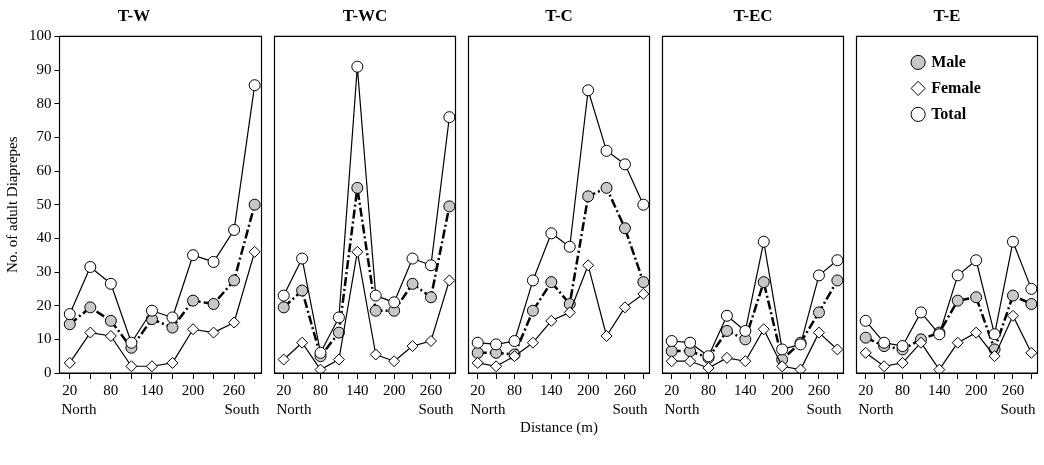 The height and width of the screenshot is (465, 1044). Describe the element at coordinates (44, 136) in the screenshot. I see `y-tick-label: 70` at that location.